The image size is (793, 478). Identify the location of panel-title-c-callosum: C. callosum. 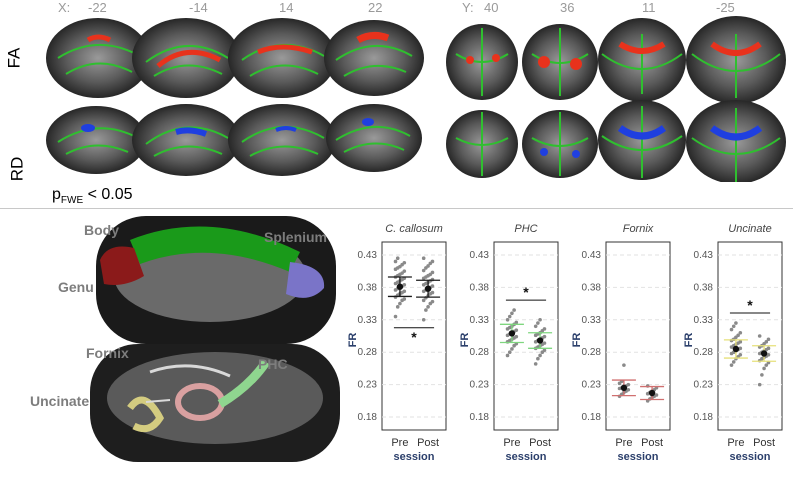
(413, 229).